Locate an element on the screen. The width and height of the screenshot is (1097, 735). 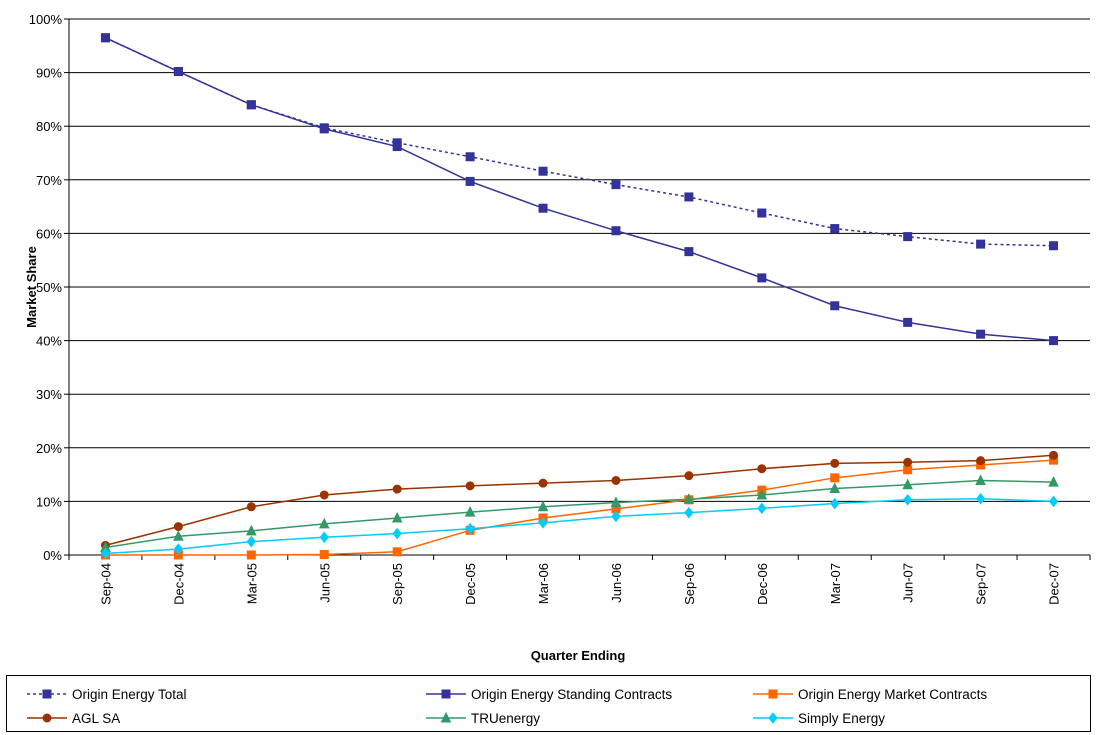
legend-label: AGL SA is located at coordinates (96, 718).